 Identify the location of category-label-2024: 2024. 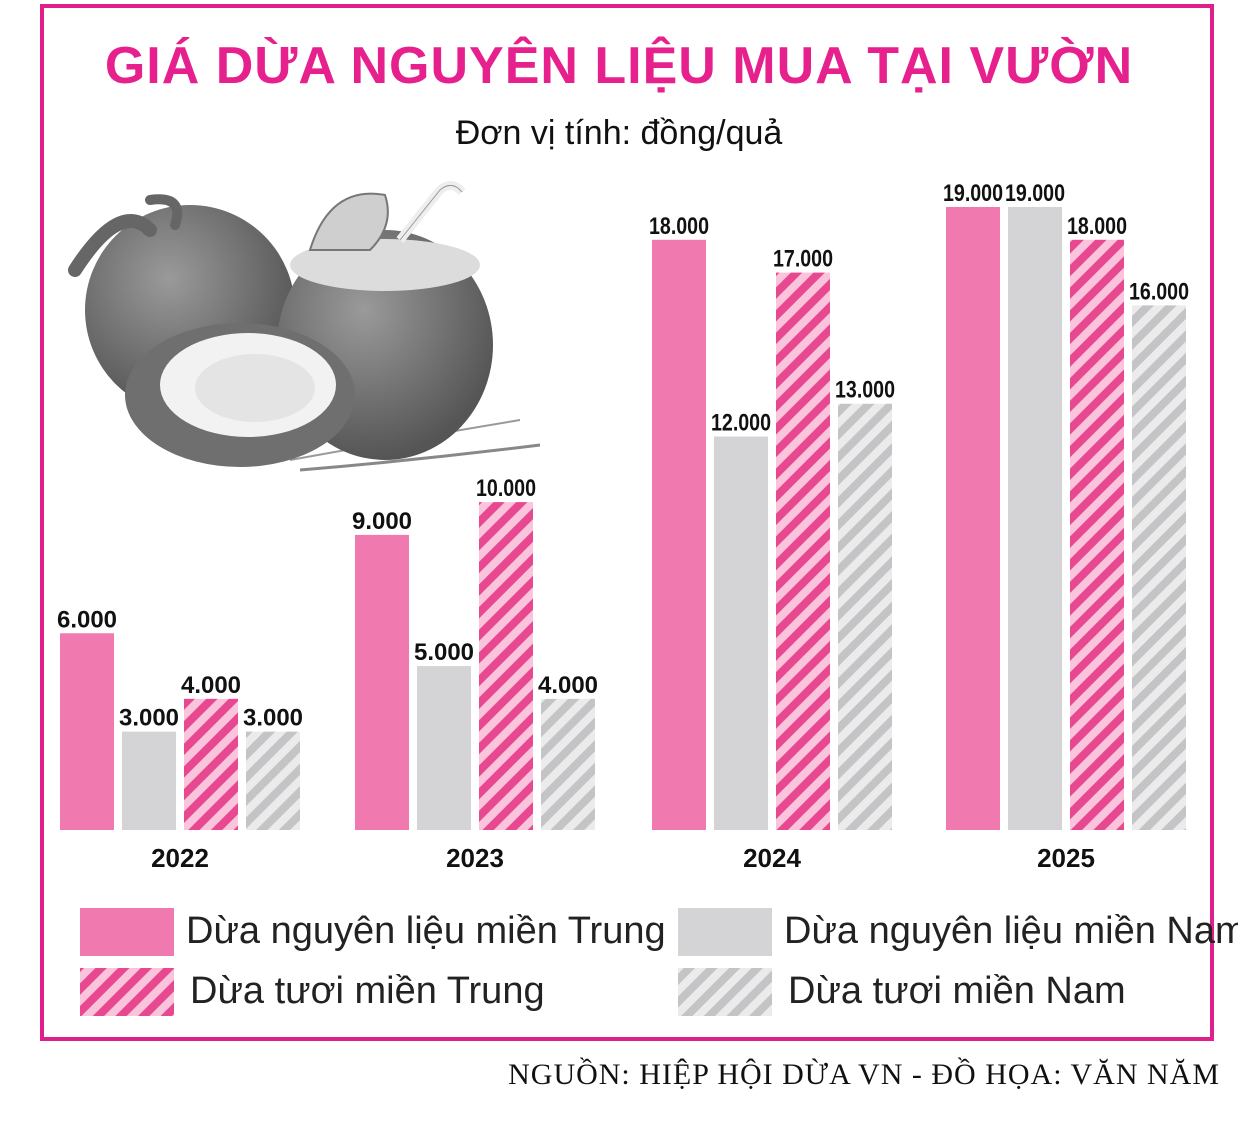
(772, 858).